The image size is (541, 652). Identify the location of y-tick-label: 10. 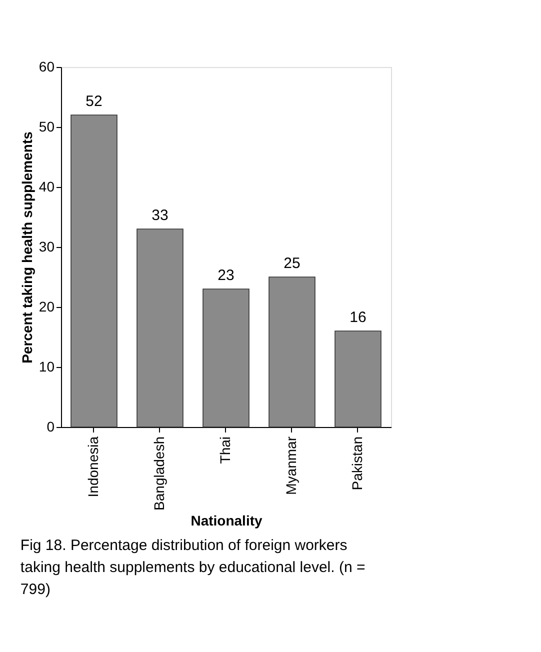
(46, 366).